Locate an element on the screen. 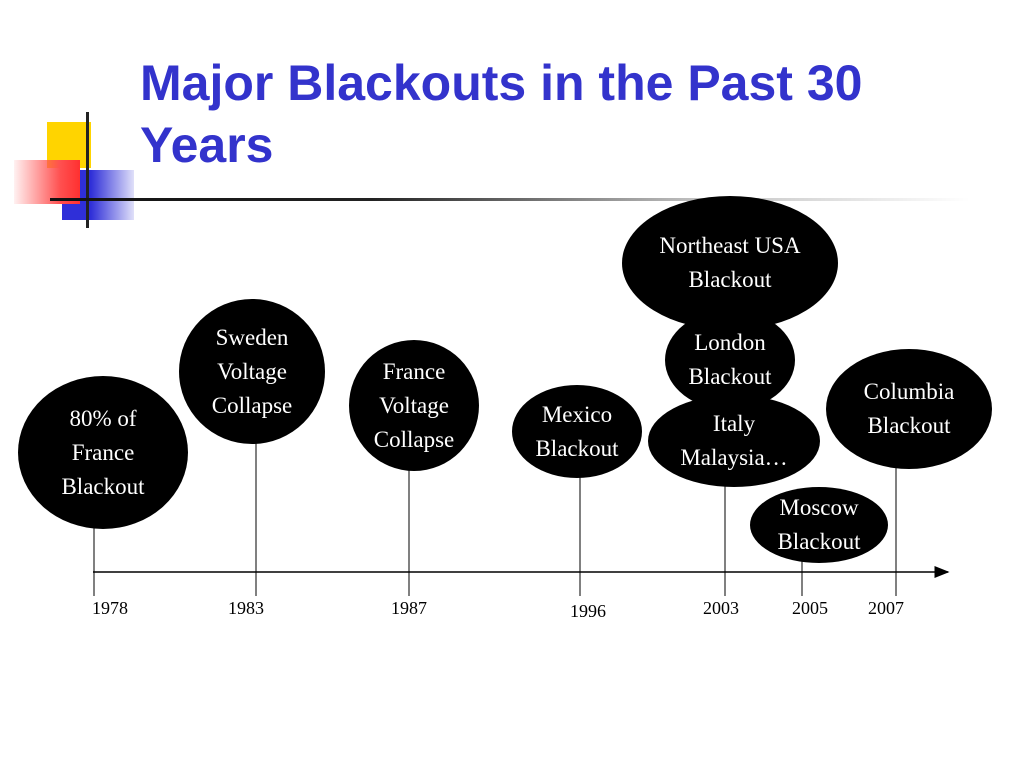 This screenshot has width=1024, height=768. year-label-1978: 1978 is located at coordinates (110, 608).